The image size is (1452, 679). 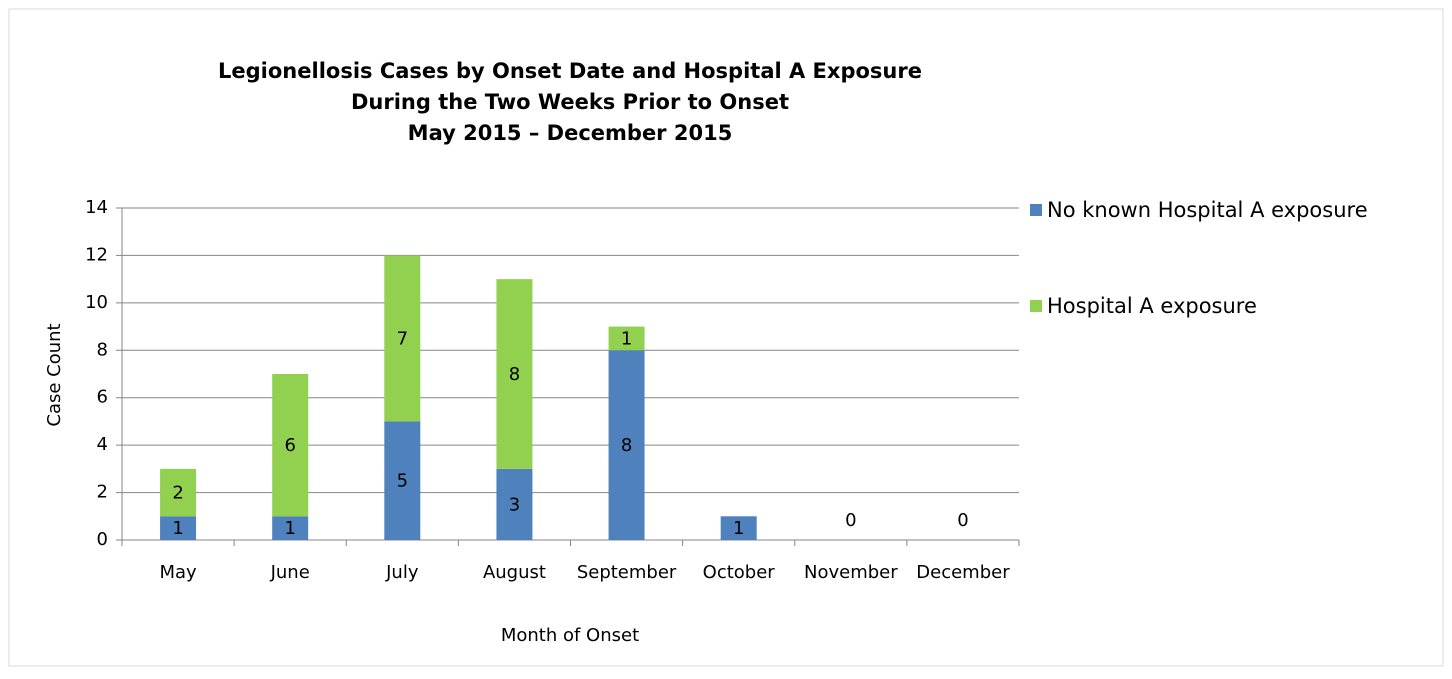 I want to click on x-axis-label: Month of Onset, so click(x=570, y=635).